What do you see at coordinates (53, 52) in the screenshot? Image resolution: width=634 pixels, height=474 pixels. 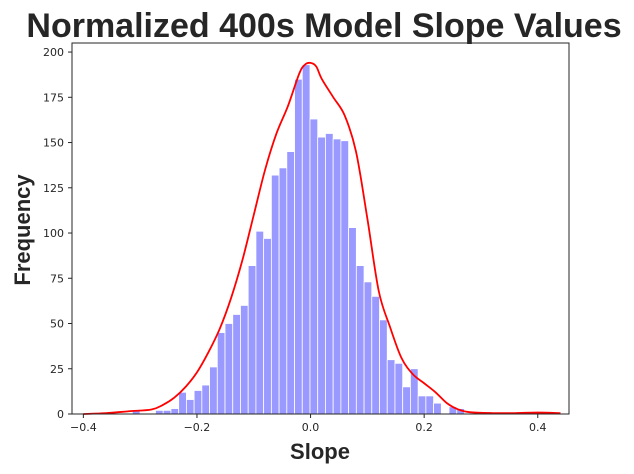 I see `y-tick-label: 200` at bounding box center [53, 52].